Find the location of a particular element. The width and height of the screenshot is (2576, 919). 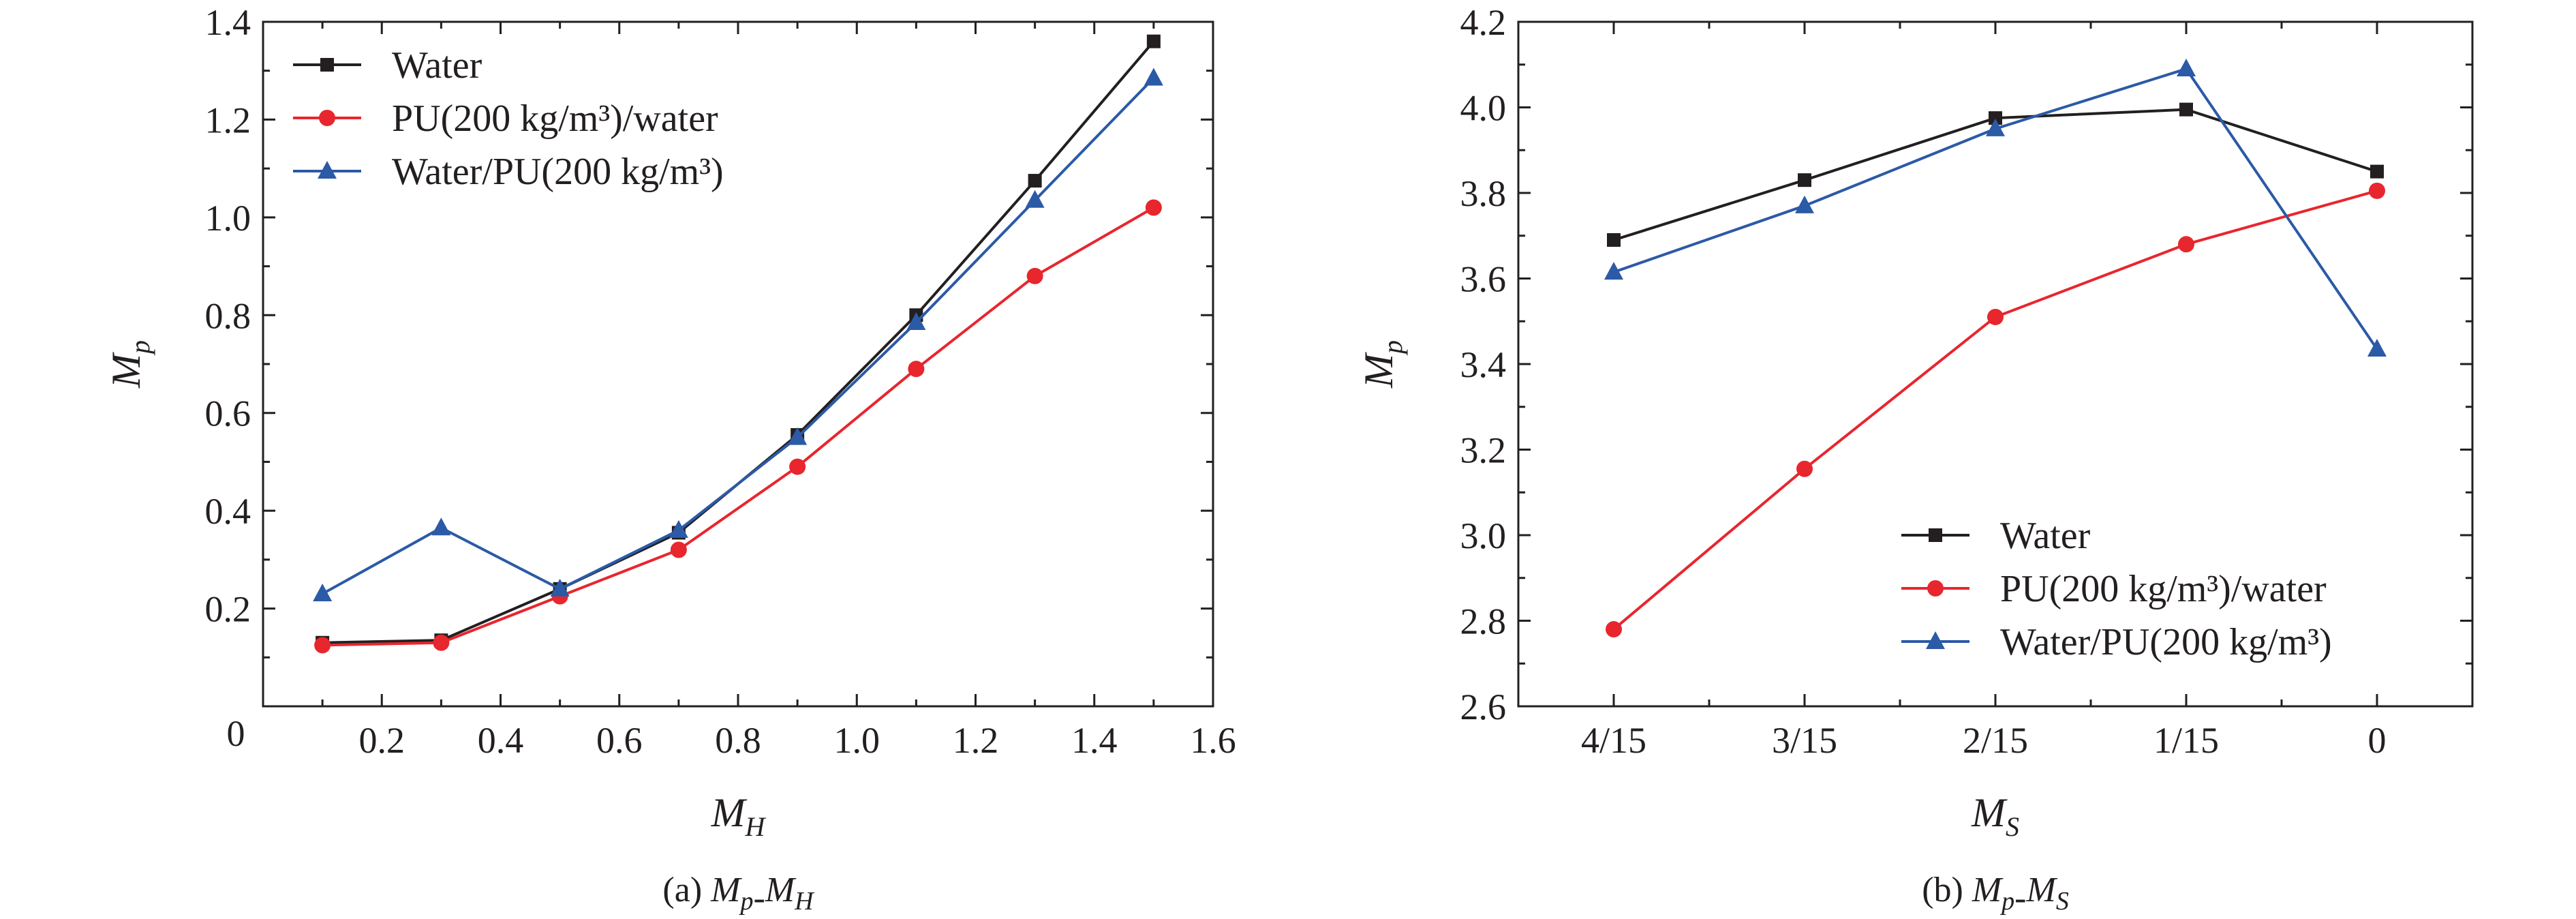

caption-part-a: - is located at coordinates (759, 898).